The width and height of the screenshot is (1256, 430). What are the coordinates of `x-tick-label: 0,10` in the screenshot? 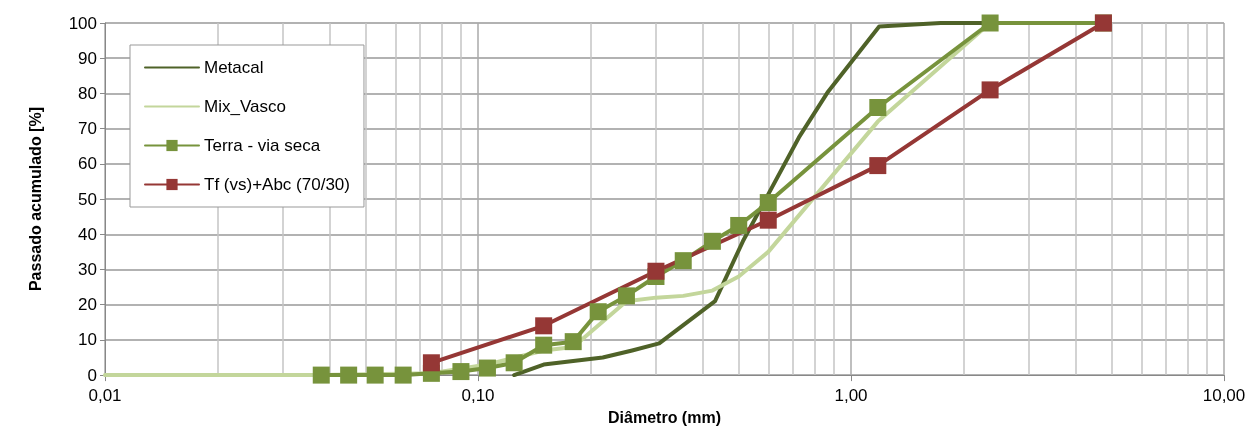 It's located at (478, 396).